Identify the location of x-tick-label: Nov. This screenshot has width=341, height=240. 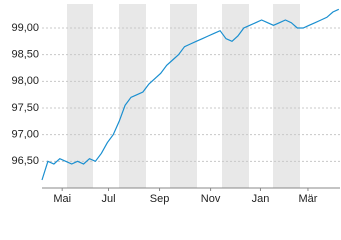
(211, 199).